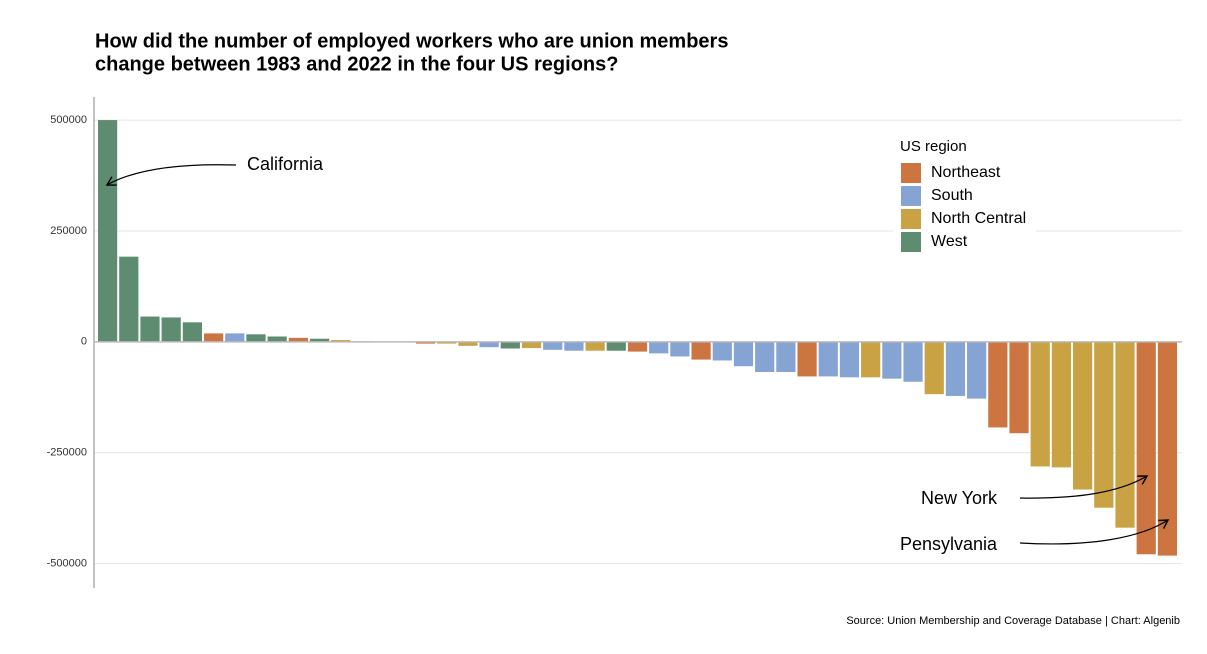 The image size is (1207, 654). I want to click on legend-label: North Central, so click(978, 218).